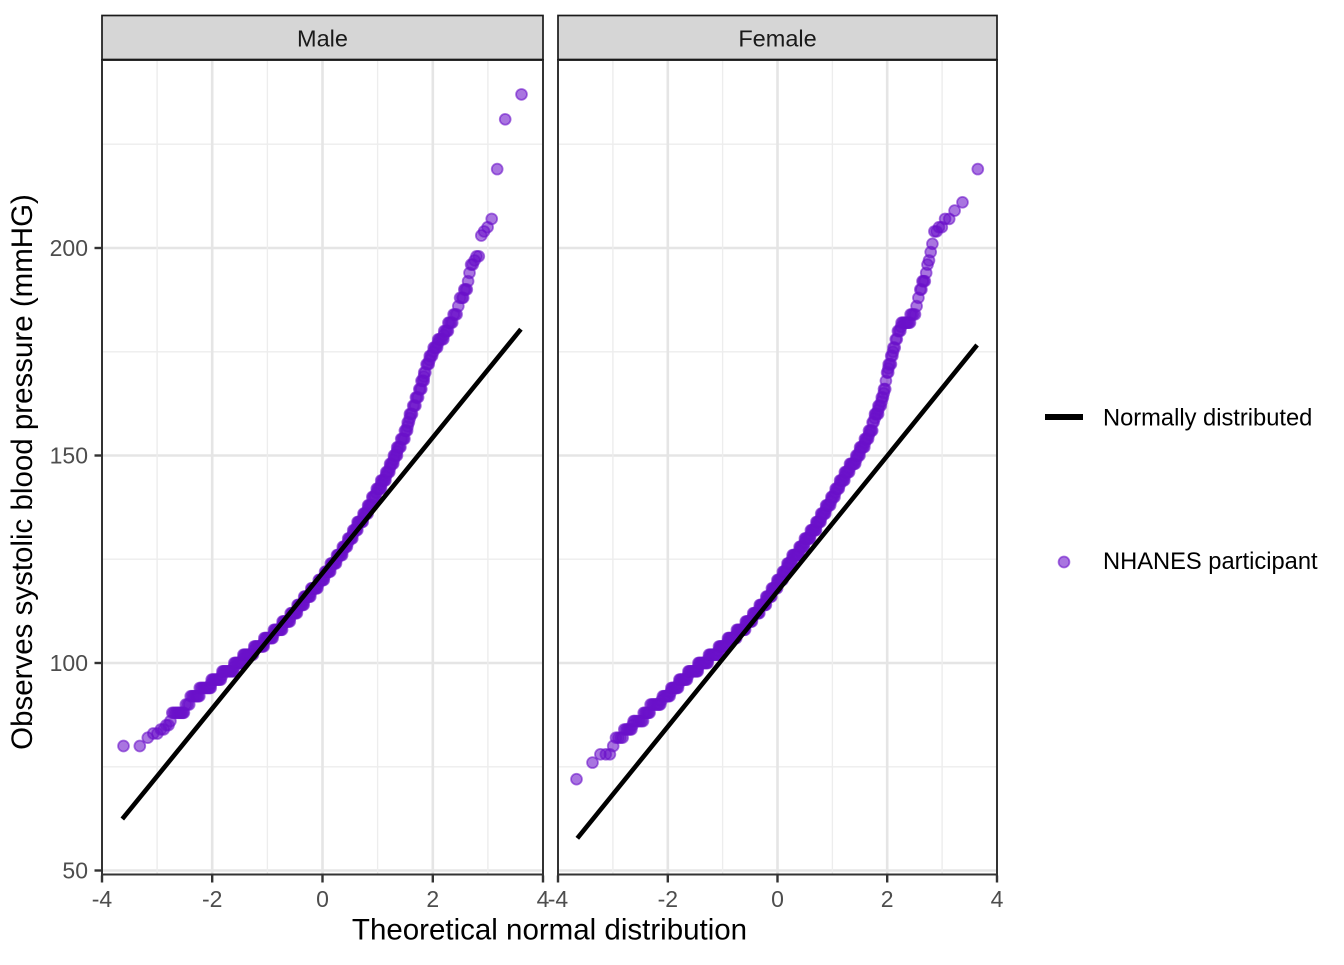 The image size is (1344, 965). I want to click on svg-text: NHANES participant, so click(1210, 562).